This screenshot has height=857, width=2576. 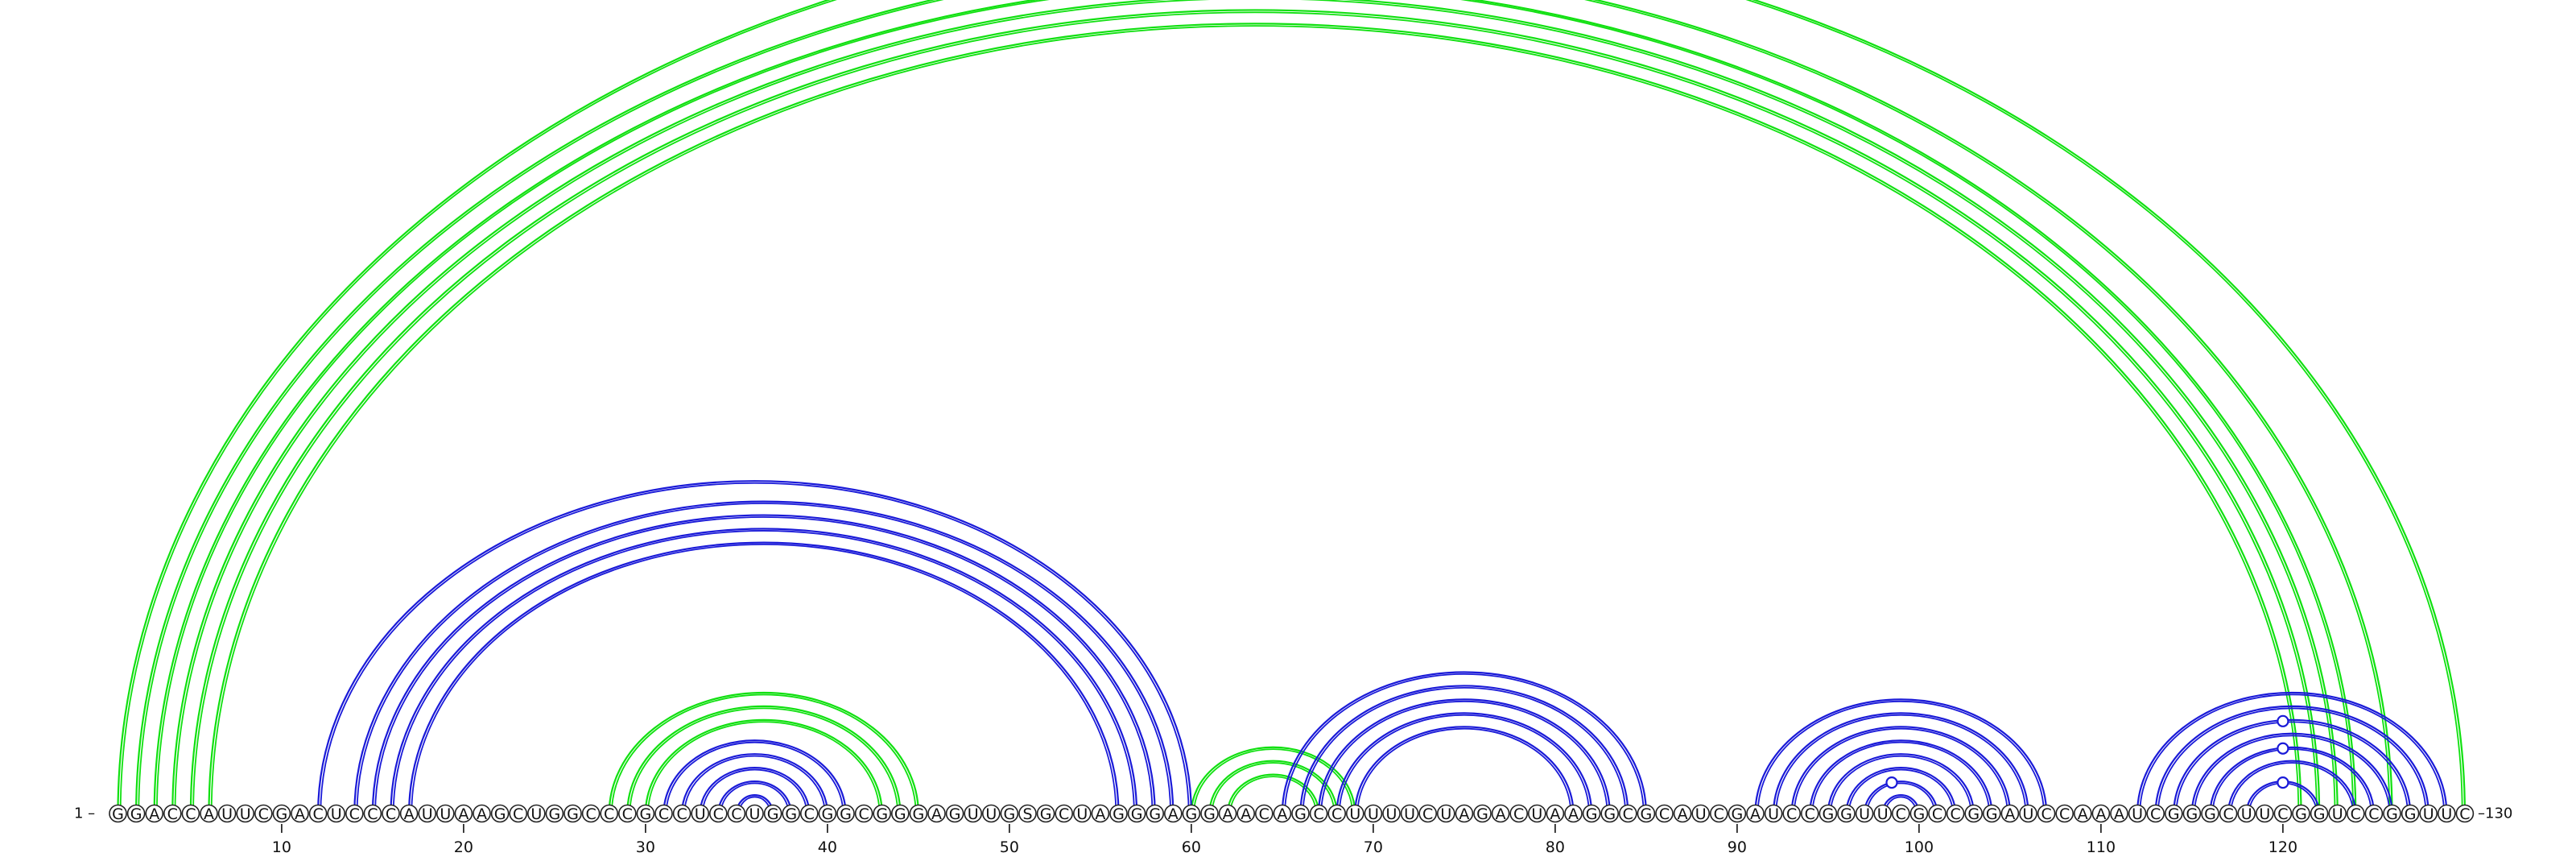 What do you see at coordinates (2101, 847) in the screenshot?
I see `tick-label: 110` at bounding box center [2101, 847].